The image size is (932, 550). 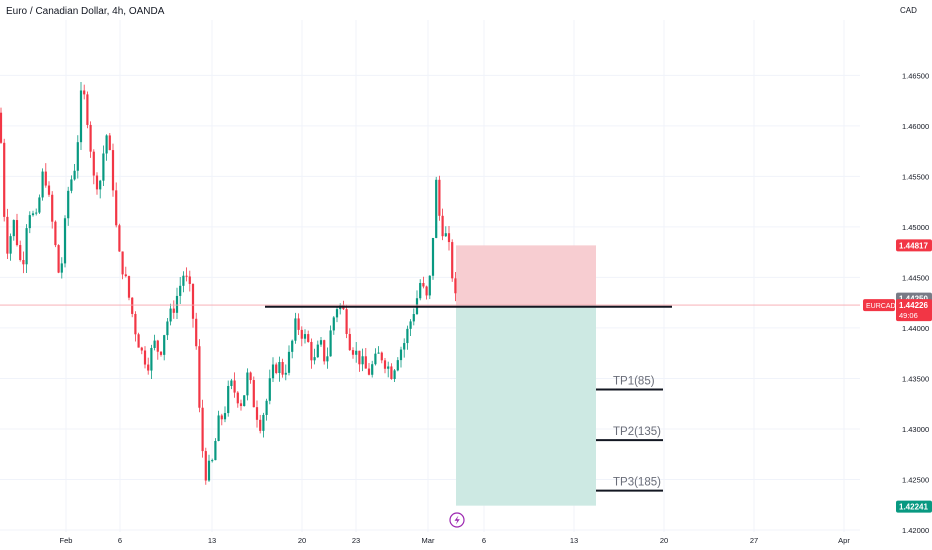 I want to click on time-axis: Feb 6 13 20 23 Mar 6 13 20 27 Apr, so click(x=455, y=540).